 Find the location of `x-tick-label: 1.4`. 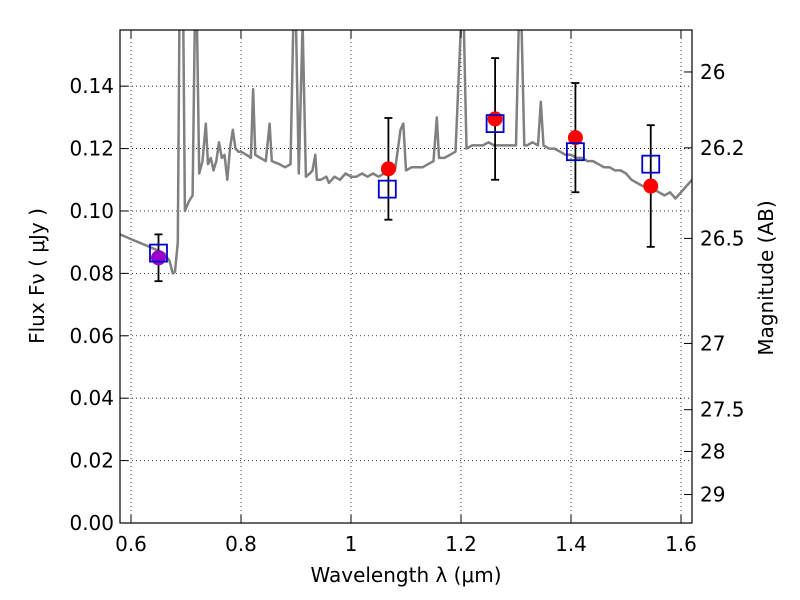

x-tick-label: 1.4 is located at coordinates (571, 544).